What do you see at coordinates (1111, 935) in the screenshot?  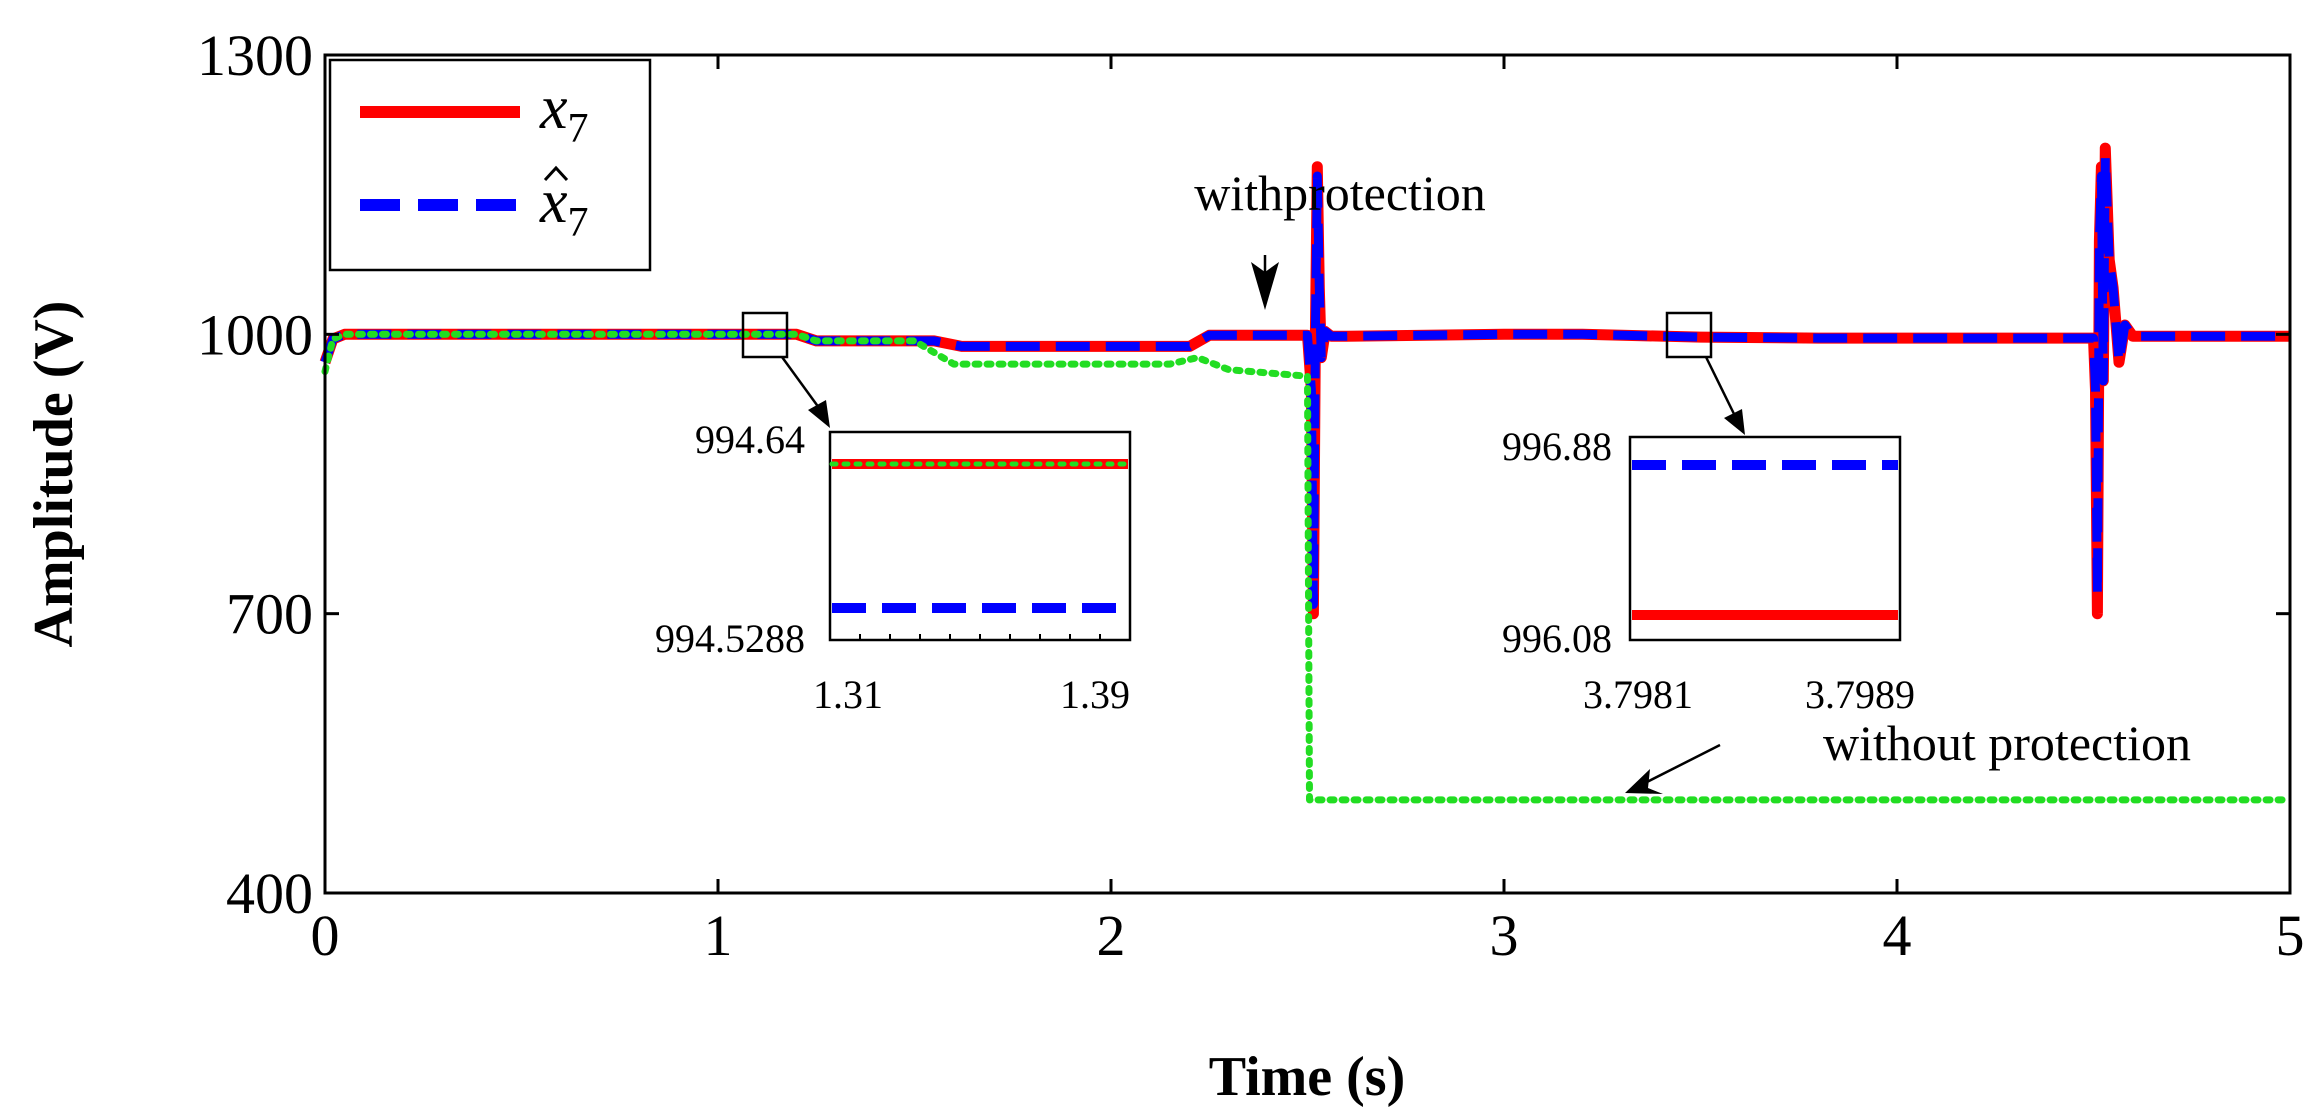 I see `x-tick-label: 2` at bounding box center [1111, 935].